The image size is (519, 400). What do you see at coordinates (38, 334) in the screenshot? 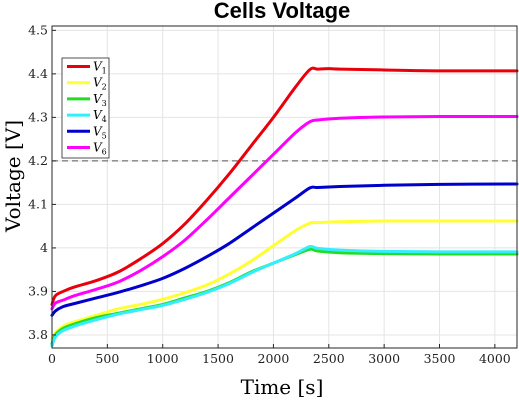
I see `y-tick-label: 3.8` at bounding box center [38, 334].